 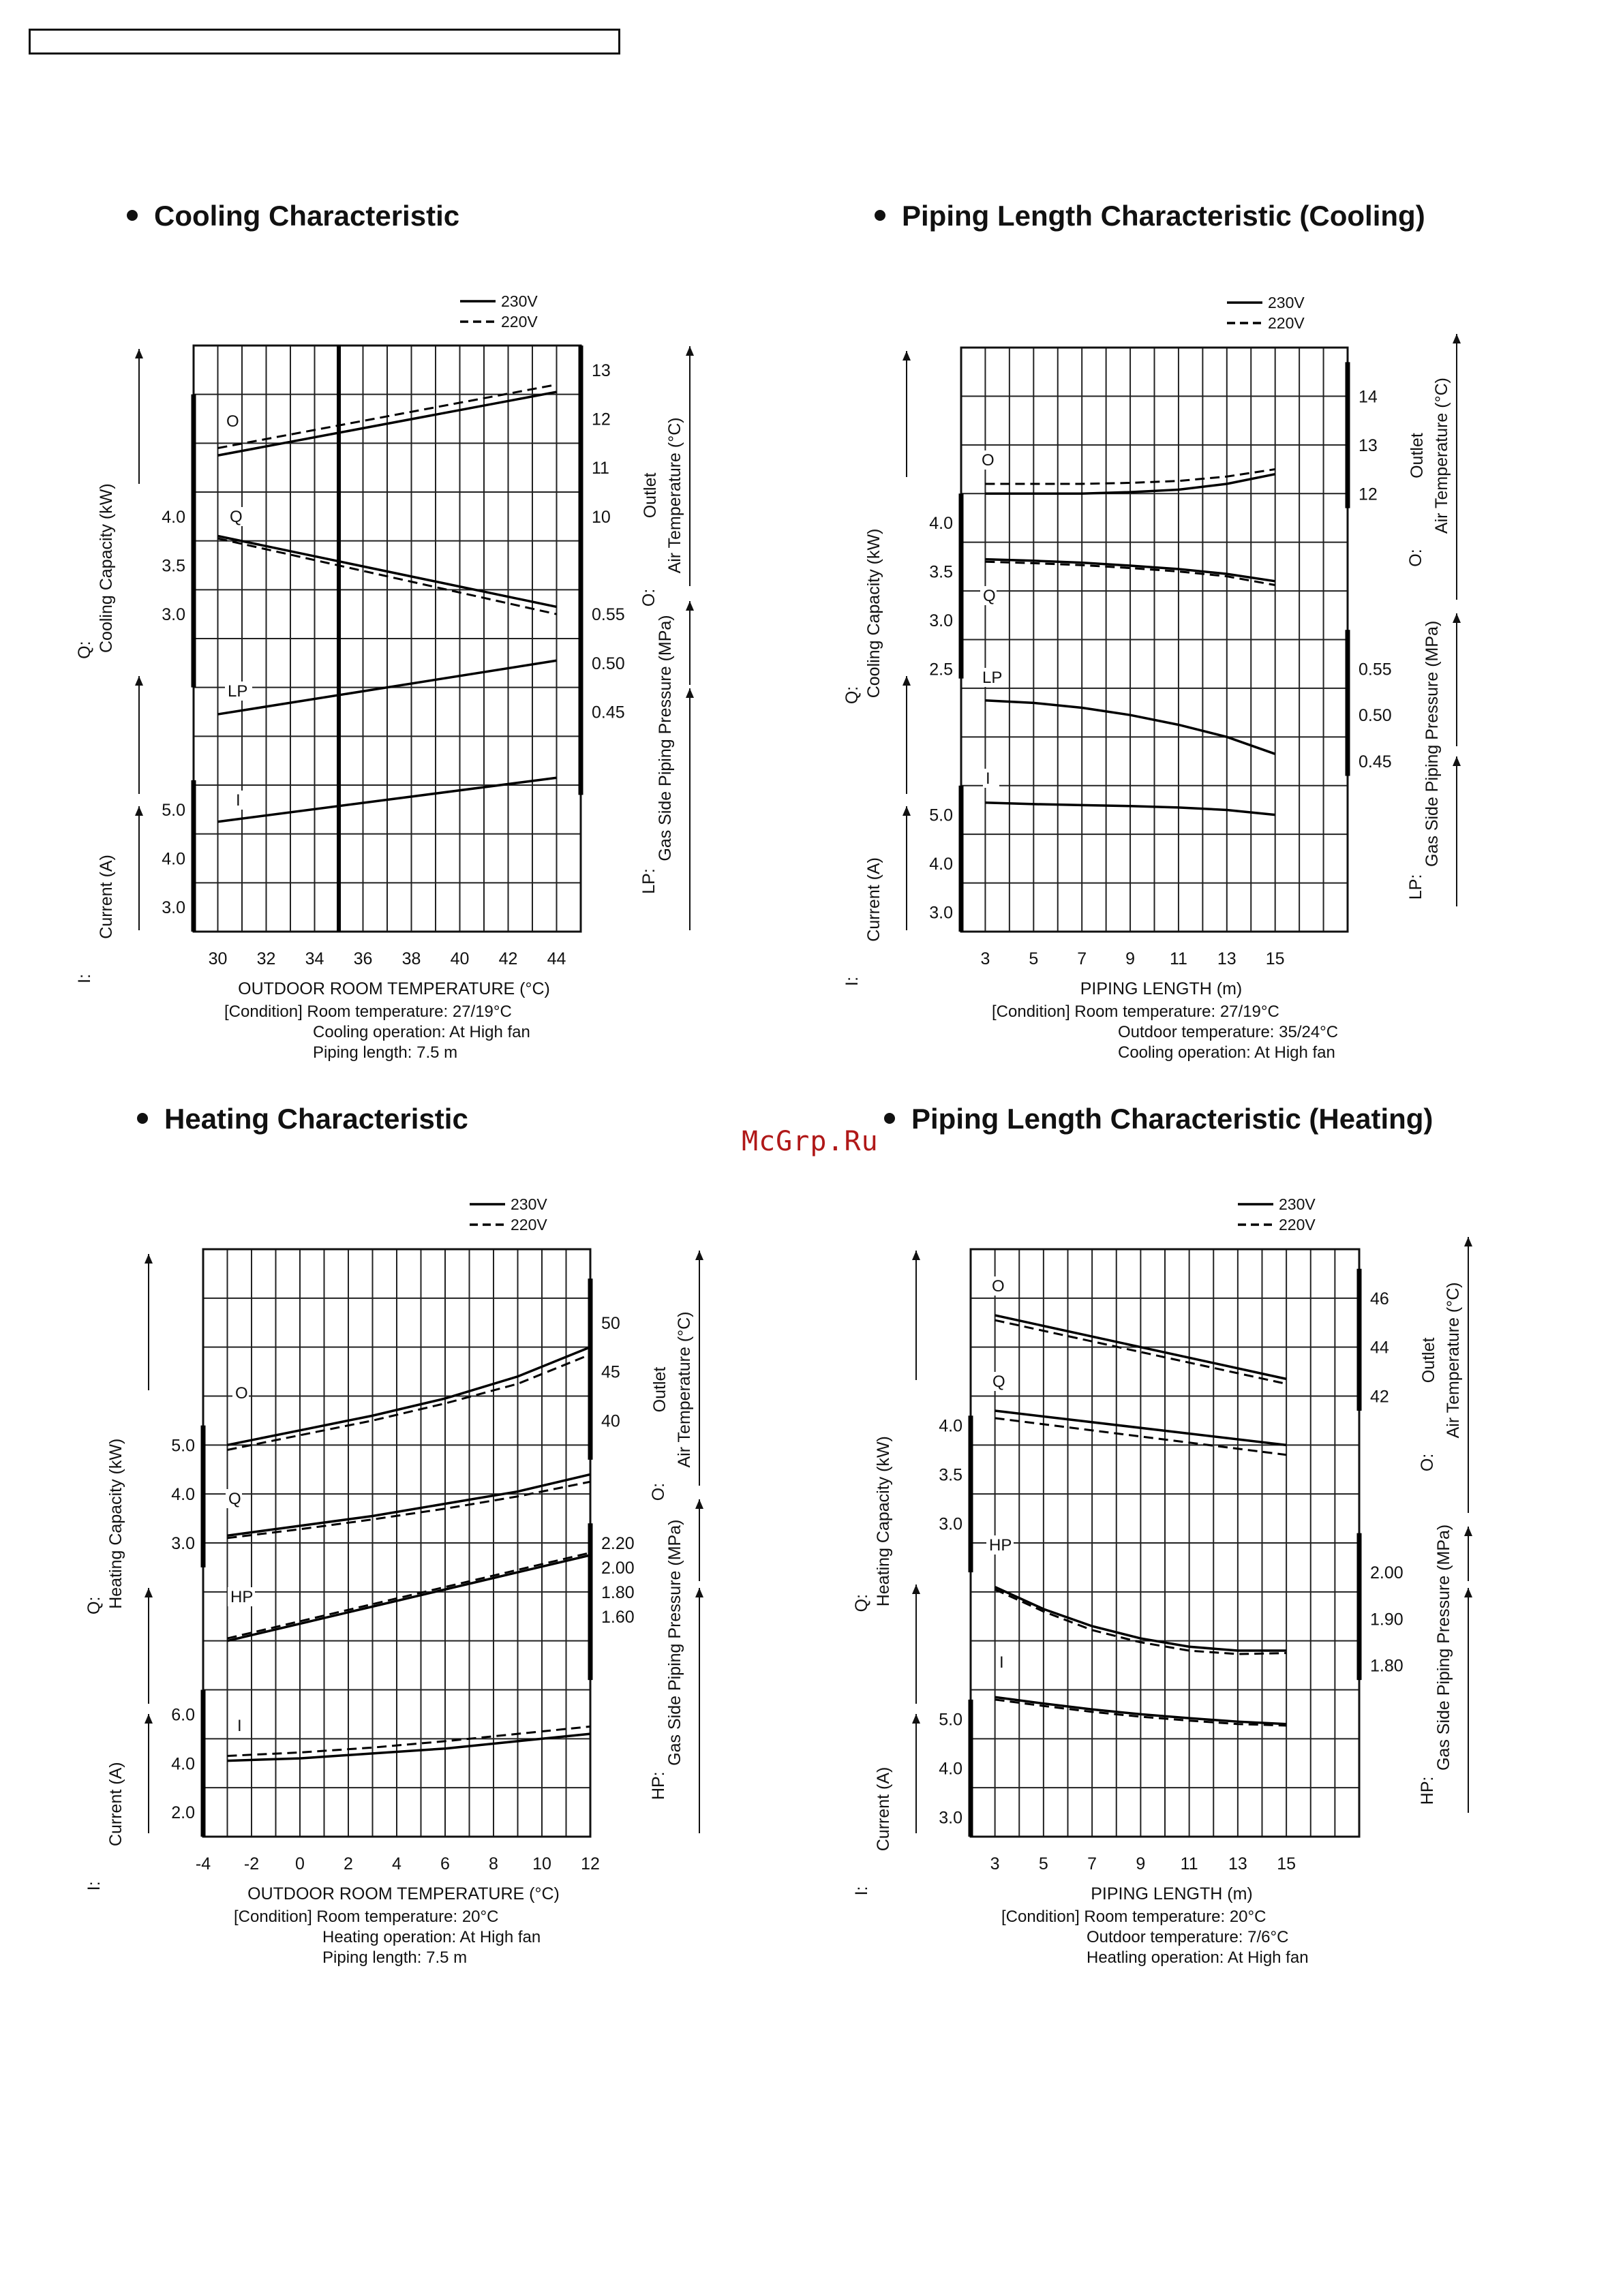 What do you see at coordinates (409, 1396) in the screenshot?
I see `series-line-o-230v` at bounding box center [409, 1396].